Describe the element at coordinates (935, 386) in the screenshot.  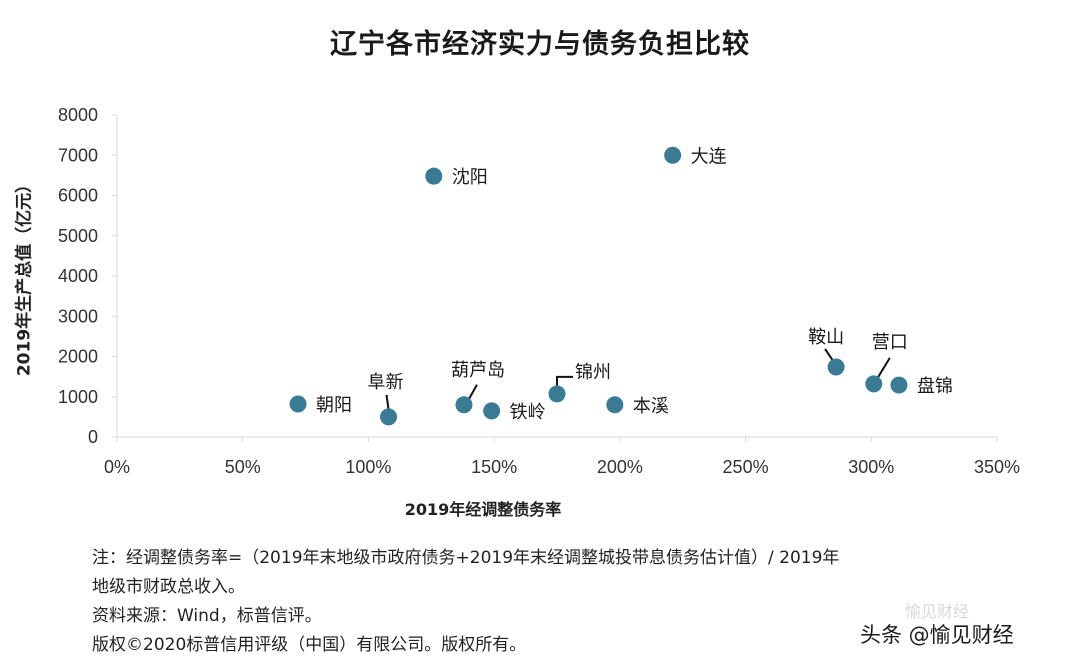
I see `point-label: 盘锦` at that location.